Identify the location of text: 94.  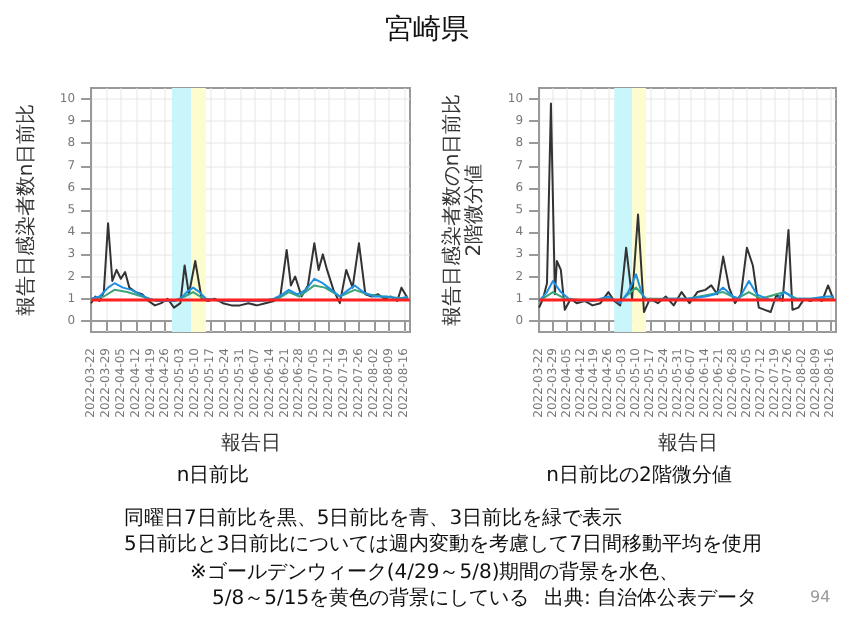
(820, 597).